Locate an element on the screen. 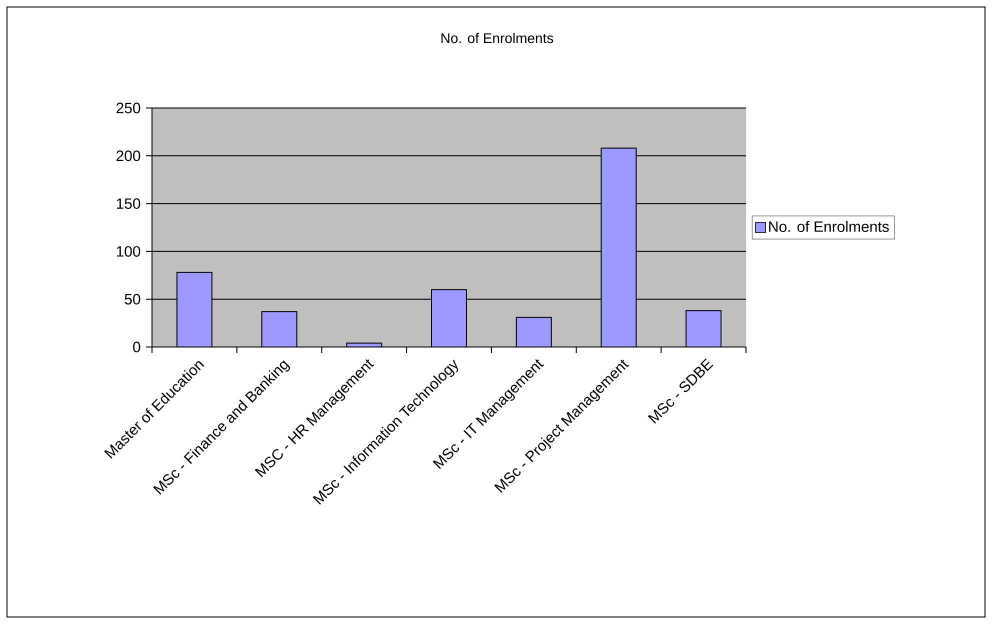  y-tick-label: 0 is located at coordinates (136, 347).